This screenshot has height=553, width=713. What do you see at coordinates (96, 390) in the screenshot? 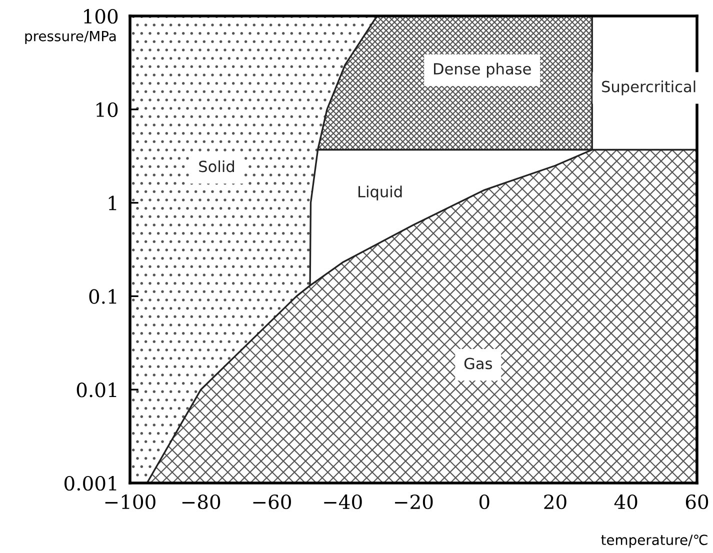
I see `y-tick-label: 0.01` at bounding box center [96, 390].